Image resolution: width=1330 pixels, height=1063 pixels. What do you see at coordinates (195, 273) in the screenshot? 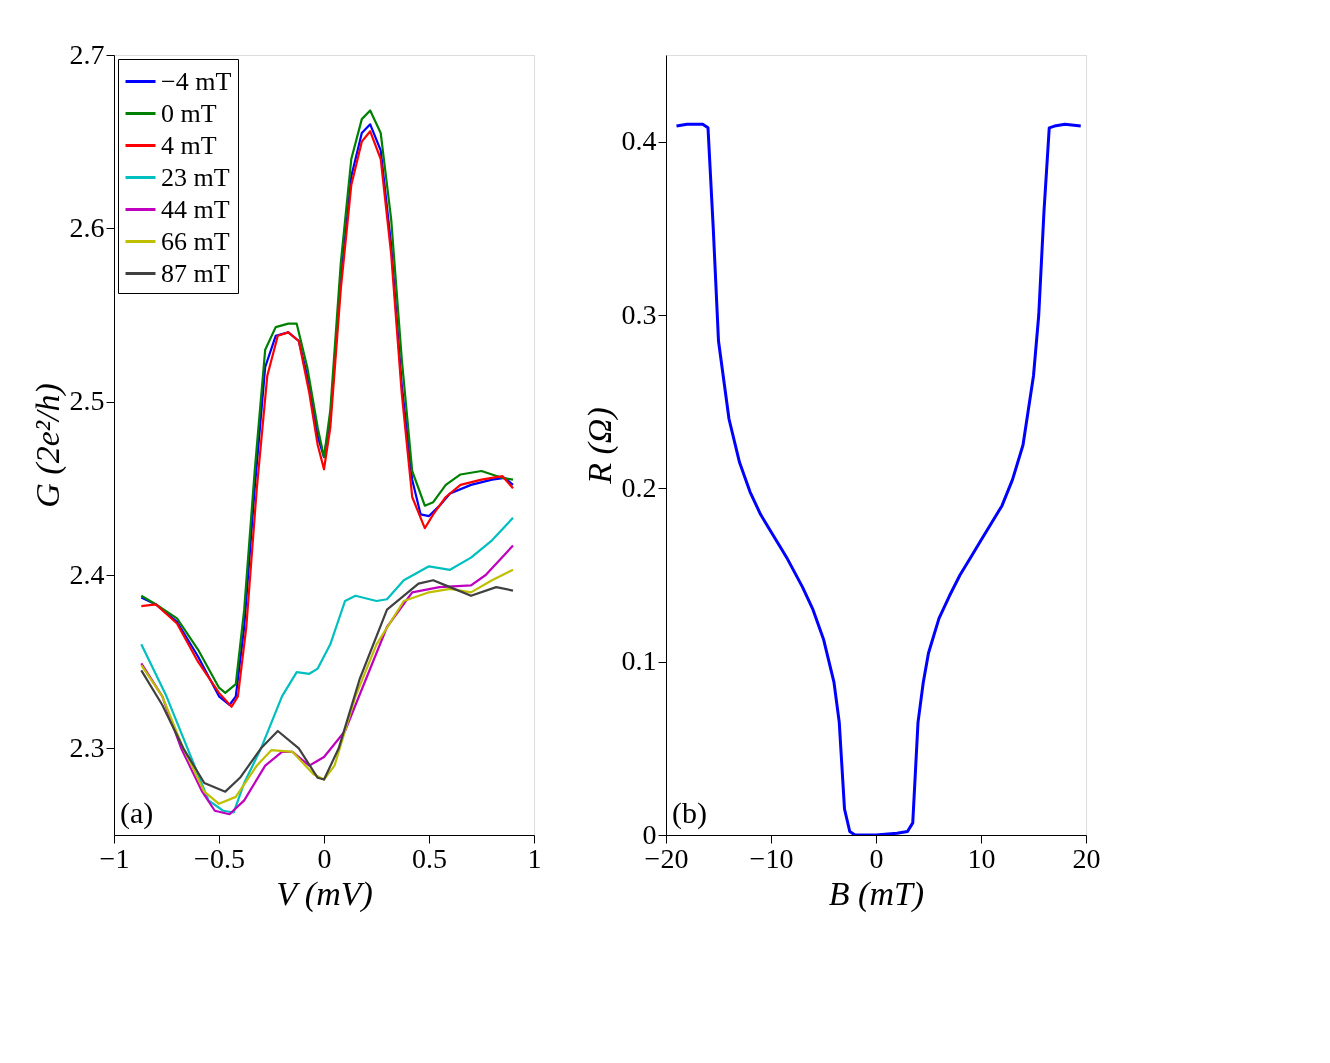
I see `legend-label: 87 mT` at bounding box center [195, 273].